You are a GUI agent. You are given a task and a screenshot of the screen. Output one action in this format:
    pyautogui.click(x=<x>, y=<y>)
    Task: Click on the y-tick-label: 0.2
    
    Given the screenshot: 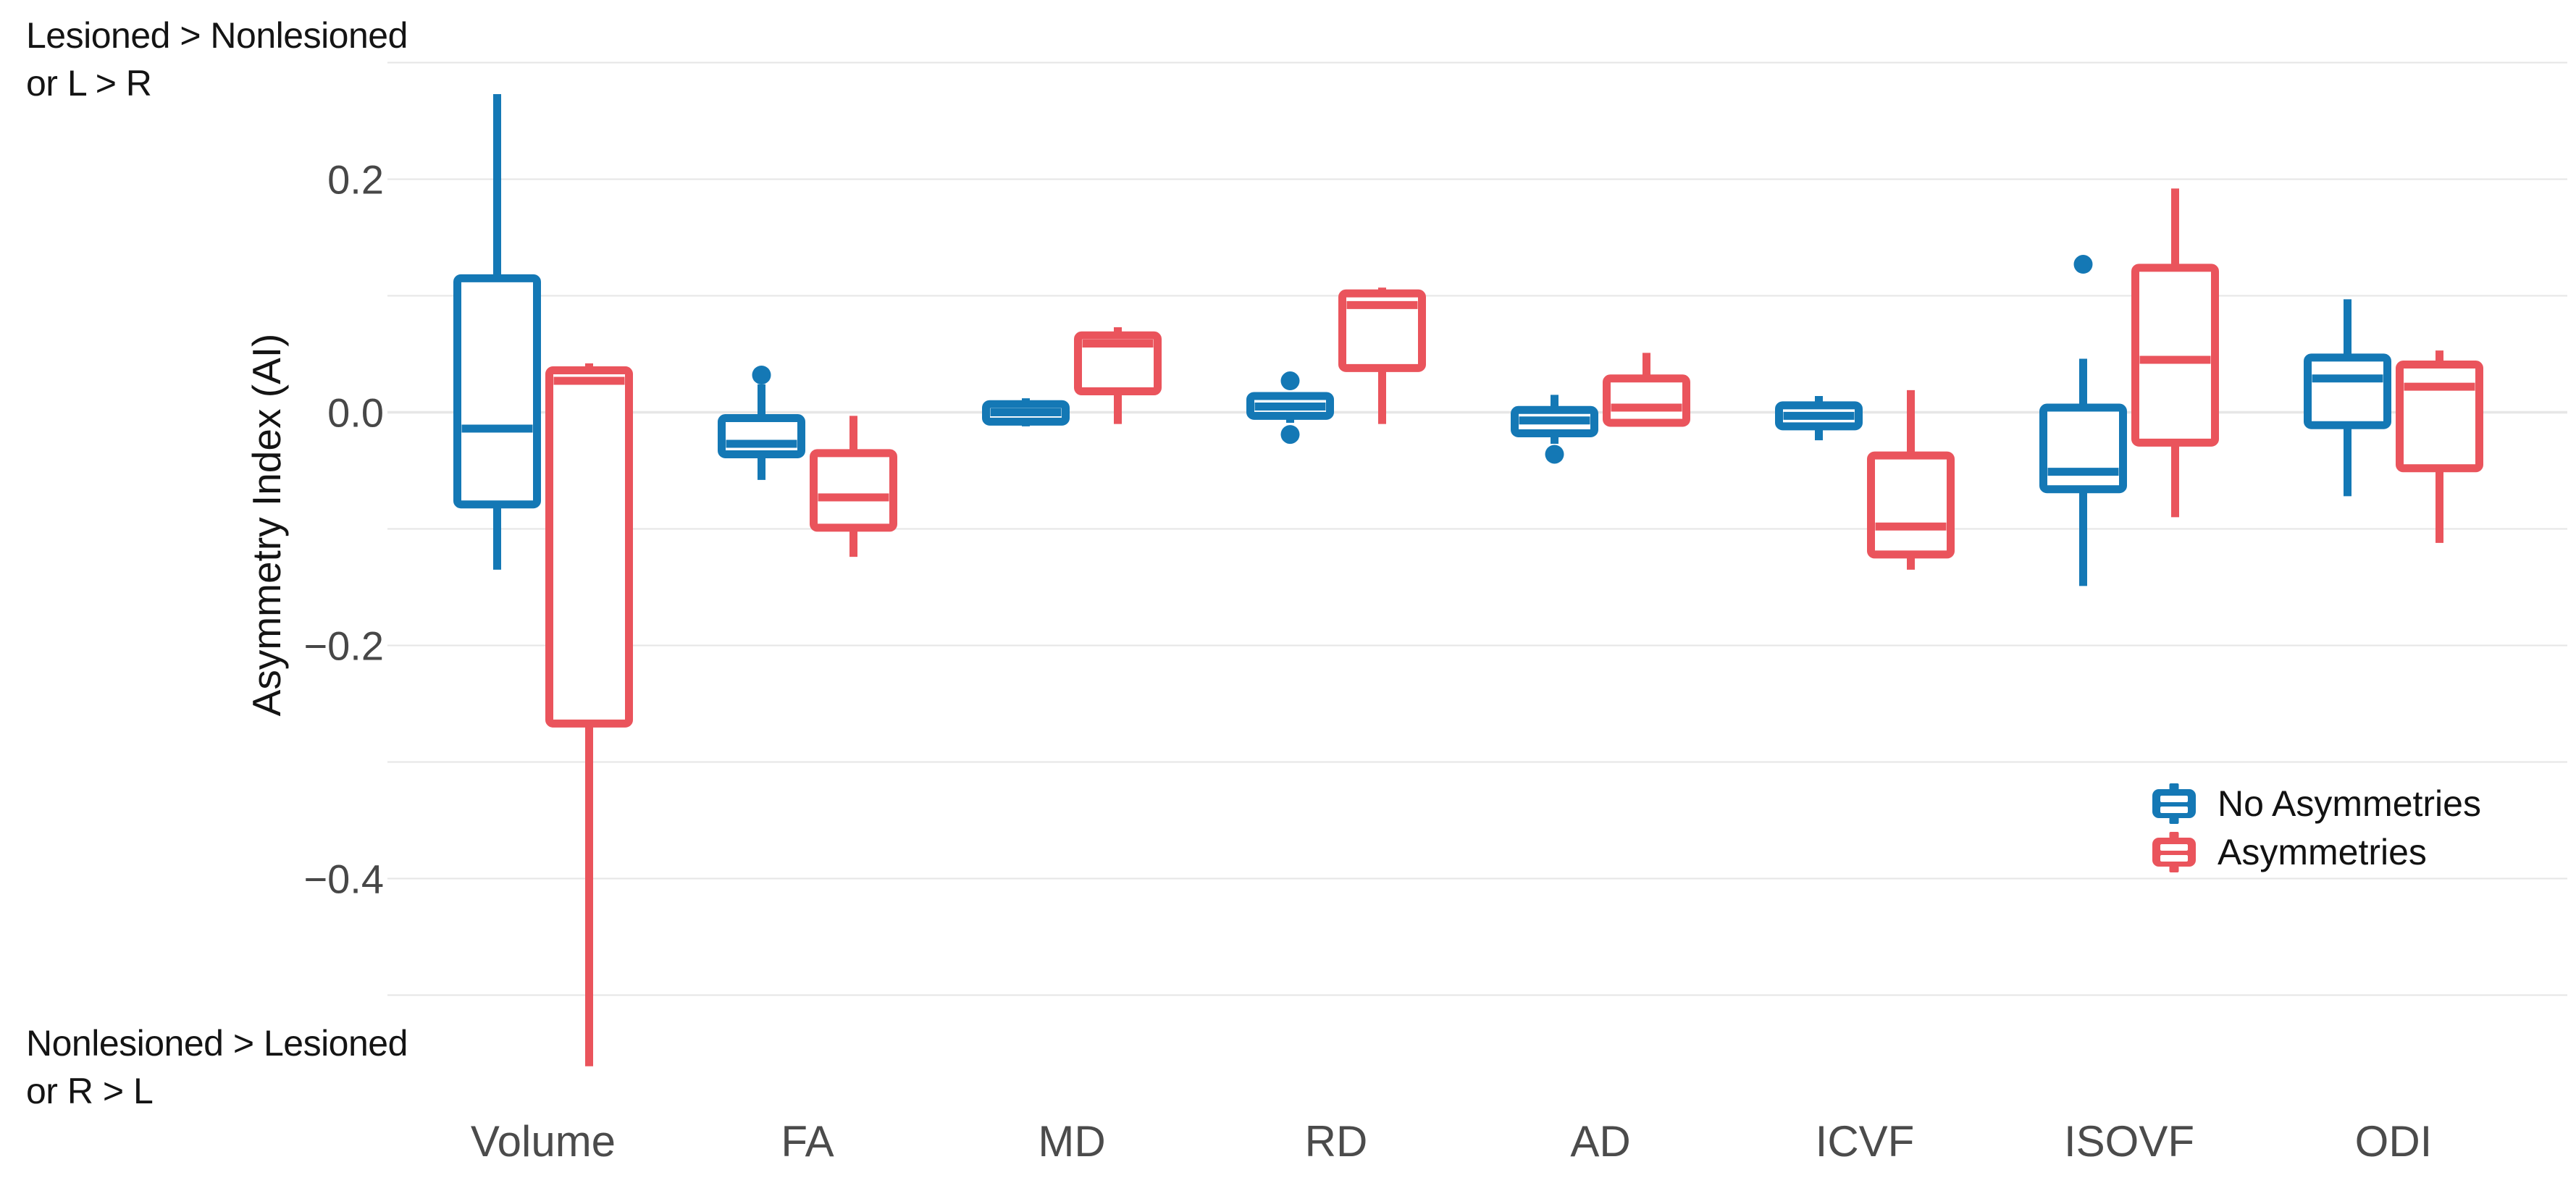 What is the action you would take?
    pyautogui.click(x=355, y=180)
    